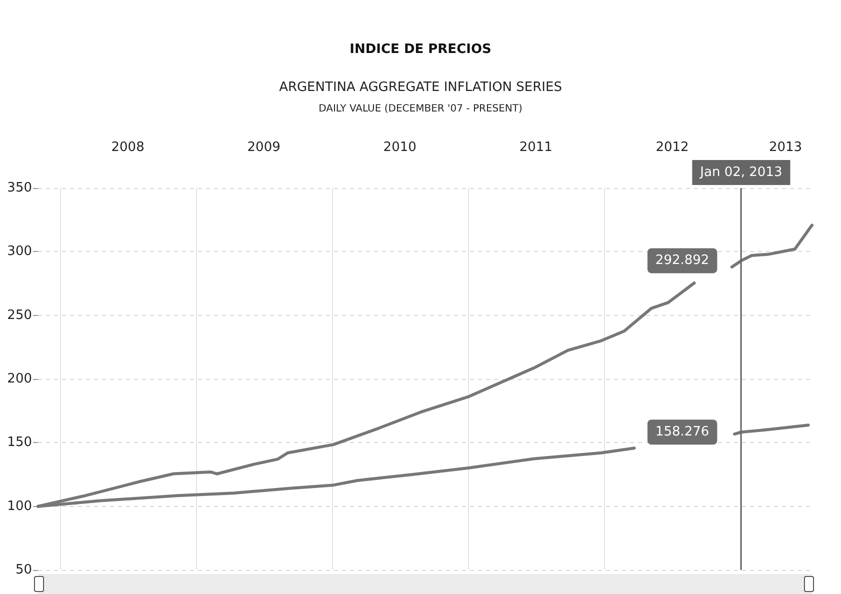  I want to click on x-tick-label: 2008, so click(127, 147).